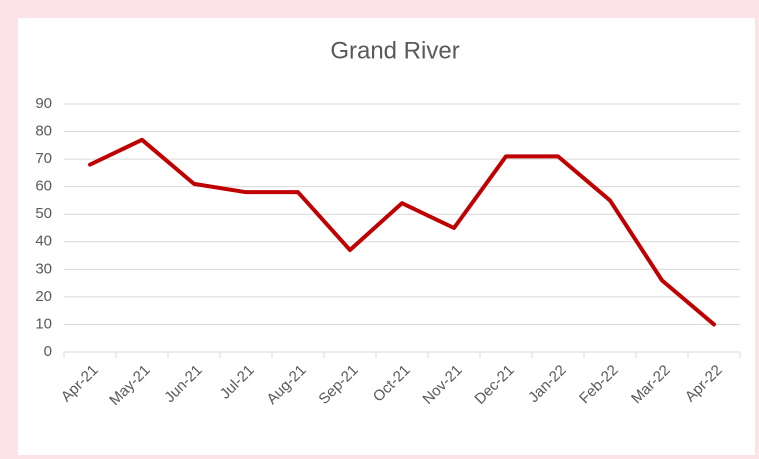 The image size is (759, 459). What do you see at coordinates (43, 103) in the screenshot?
I see `y-tick-label: 90` at bounding box center [43, 103].